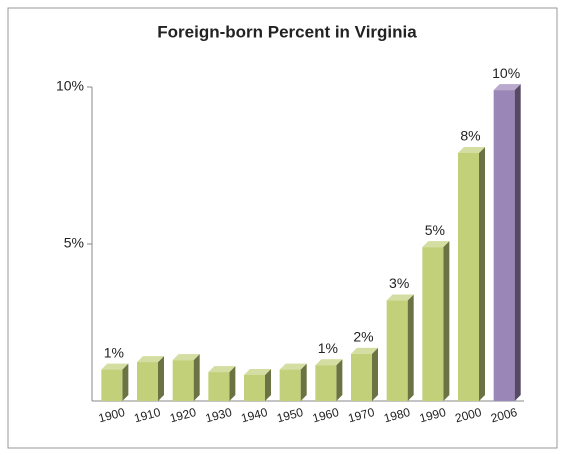  Describe the element at coordinates (148, 415) in the screenshot. I see `x-tick-label: 1910` at that location.